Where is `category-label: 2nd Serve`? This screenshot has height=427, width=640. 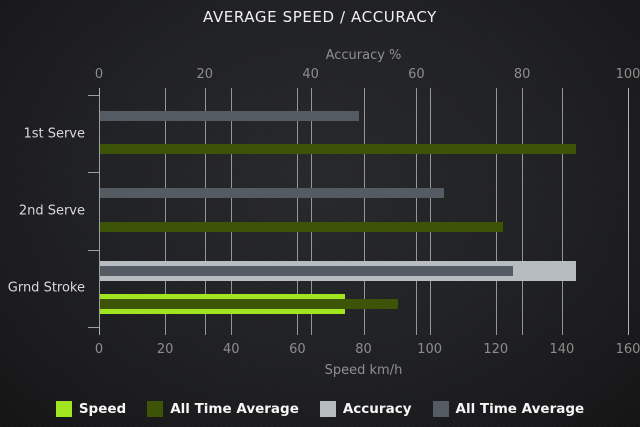 category-label: 2nd Serve is located at coordinates (51, 211).